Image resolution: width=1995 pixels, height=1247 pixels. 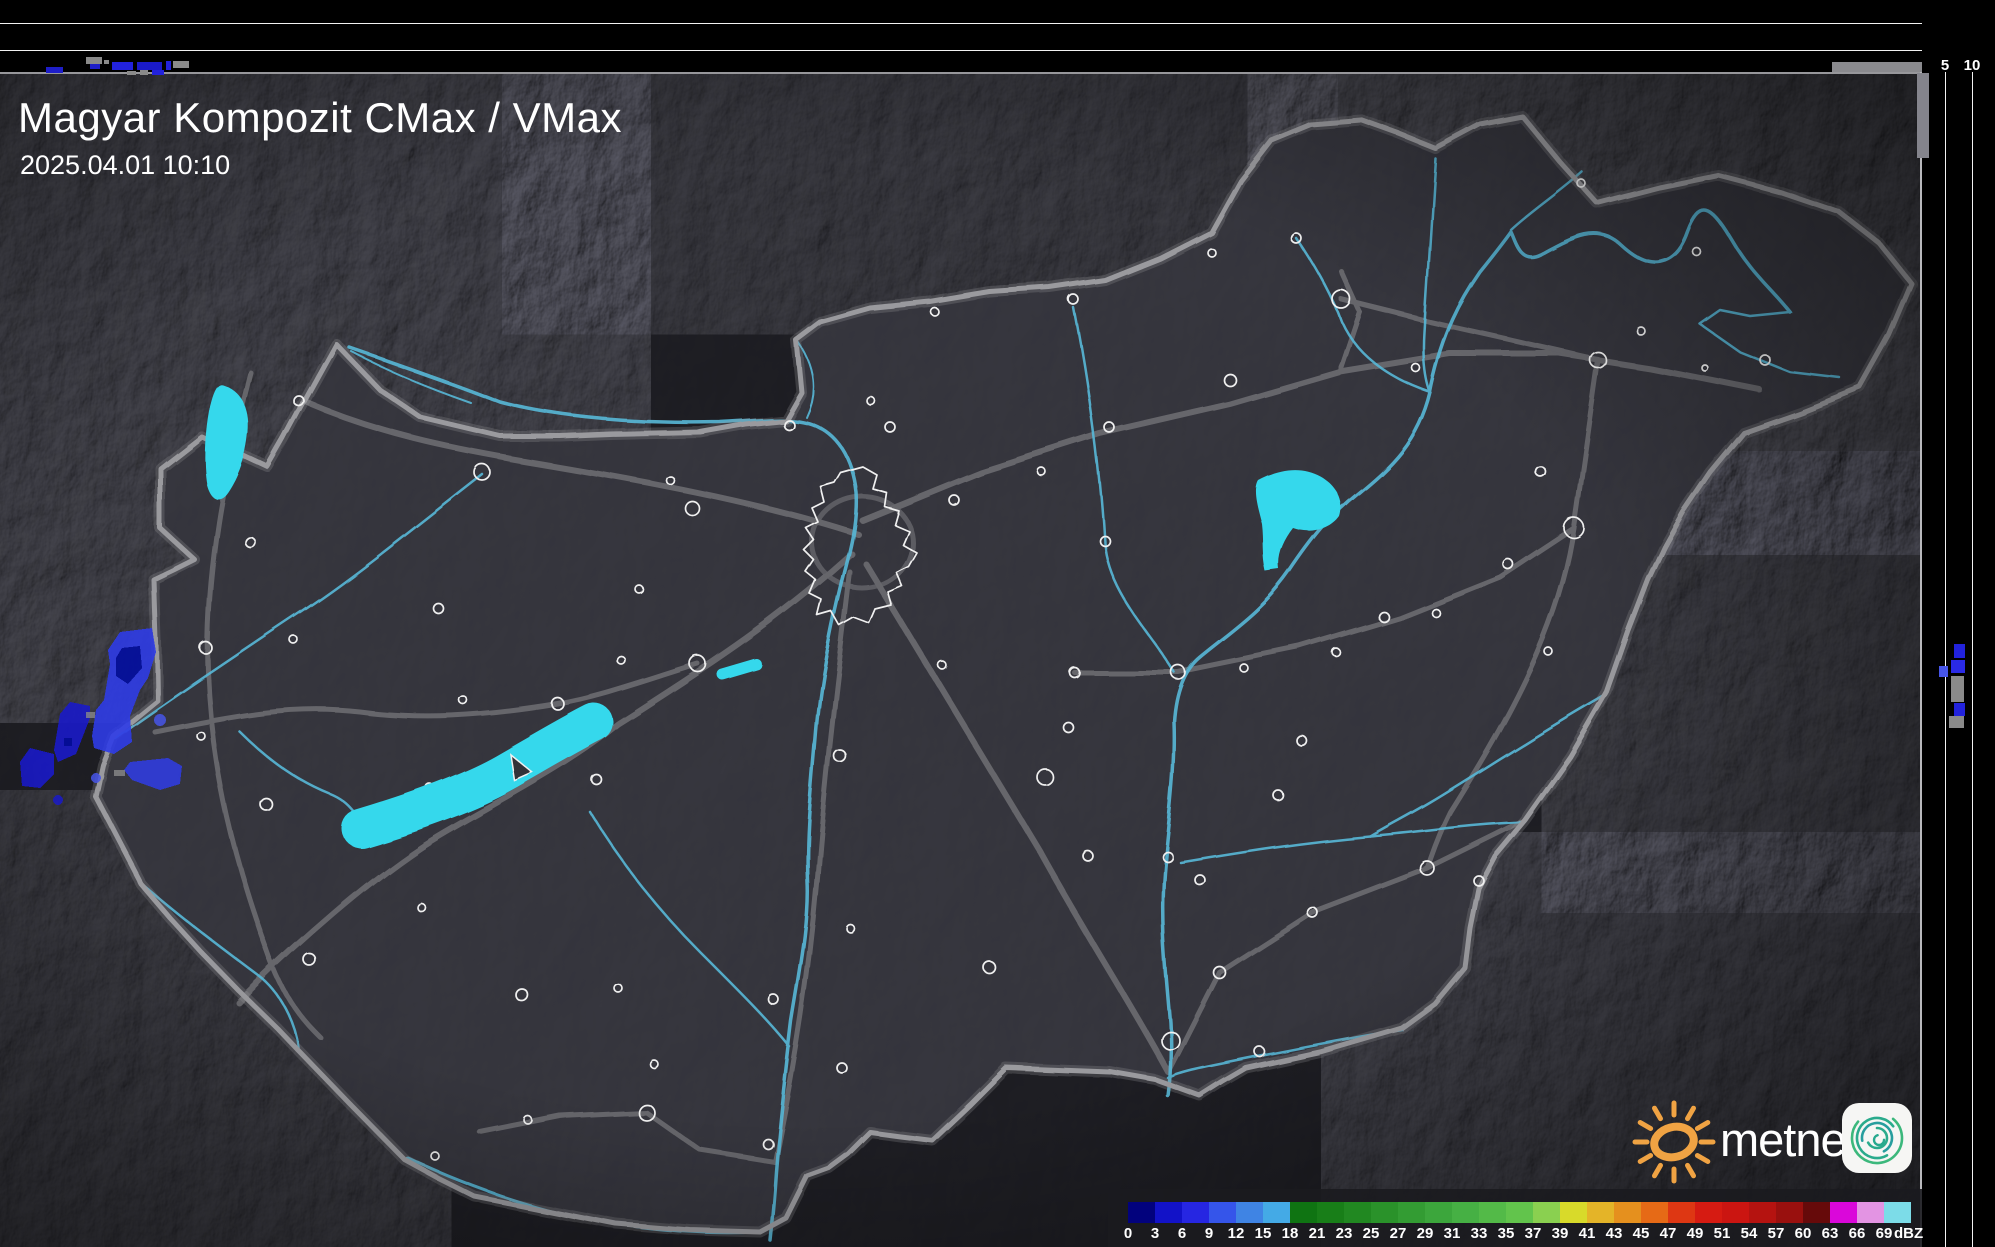 I want to click on metnet-logo: metnet, so click(x=1770, y=1141).